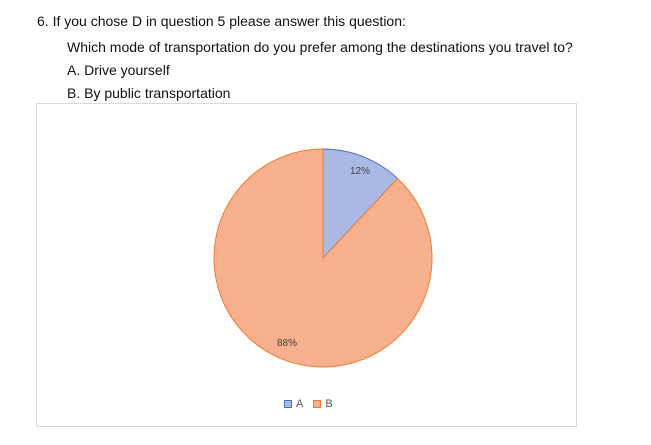 Image resolution: width=651 pixels, height=445 pixels. What do you see at coordinates (74, 93) in the screenshot?
I see `option-b-letter: B.` at bounding box center [74, 93].